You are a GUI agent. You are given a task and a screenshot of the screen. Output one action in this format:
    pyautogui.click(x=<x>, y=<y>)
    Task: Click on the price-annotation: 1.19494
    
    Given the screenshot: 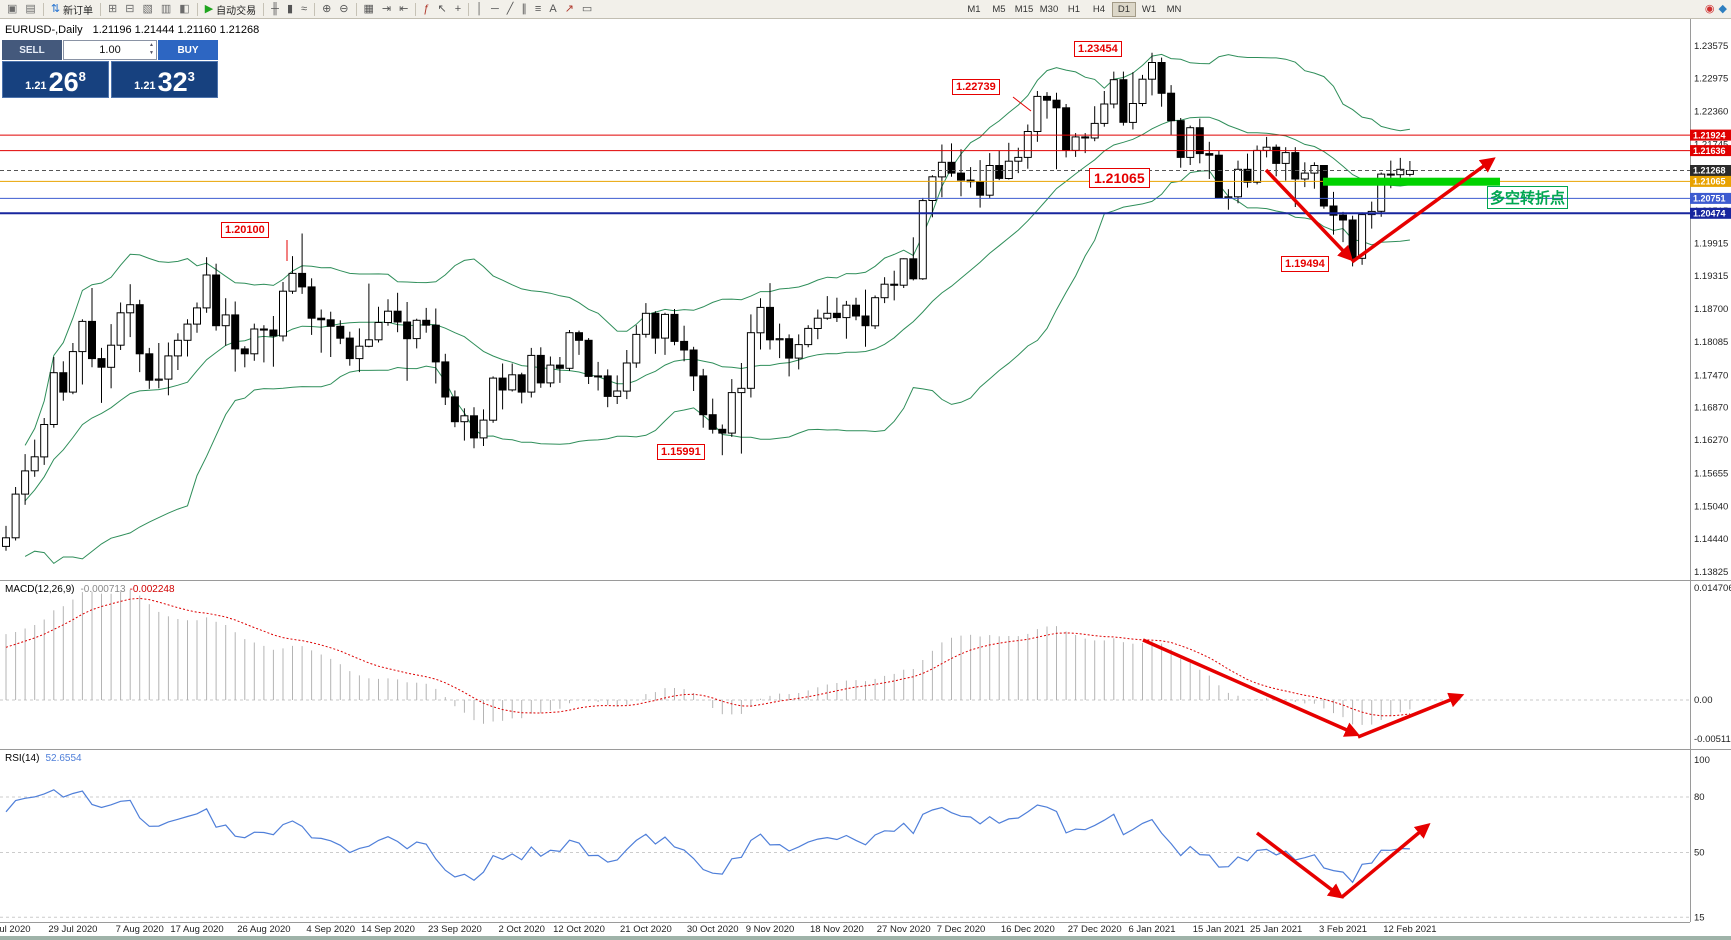 What is the action you would take?
    pyautogui.click(x=1305, y=264)
    